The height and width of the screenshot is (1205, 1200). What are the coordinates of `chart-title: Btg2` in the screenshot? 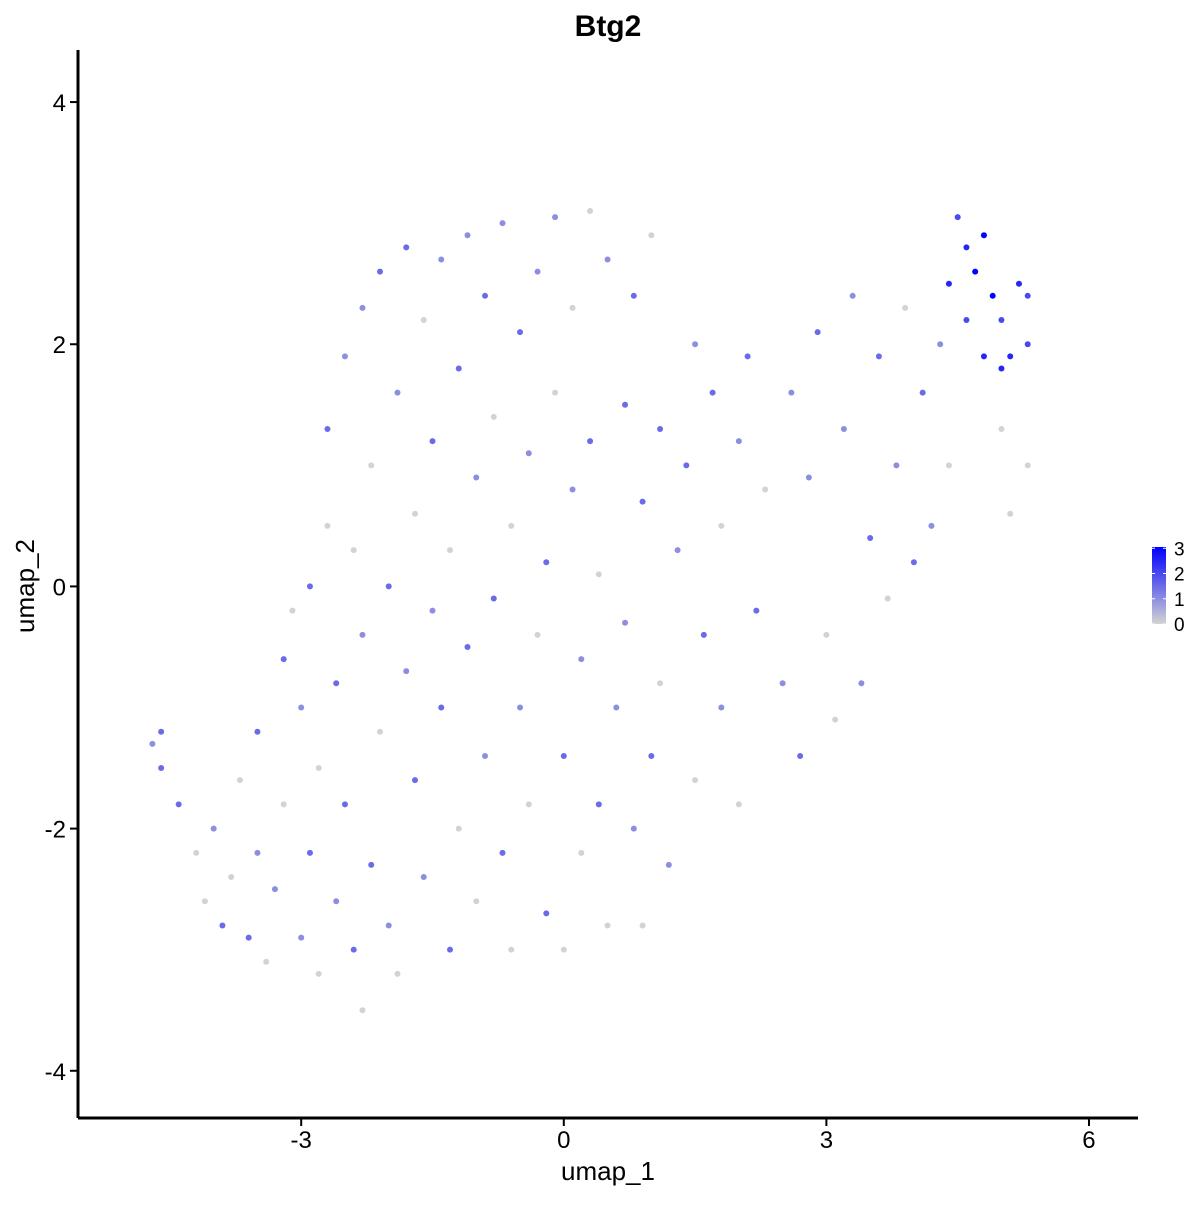 It's located at (608, 26).